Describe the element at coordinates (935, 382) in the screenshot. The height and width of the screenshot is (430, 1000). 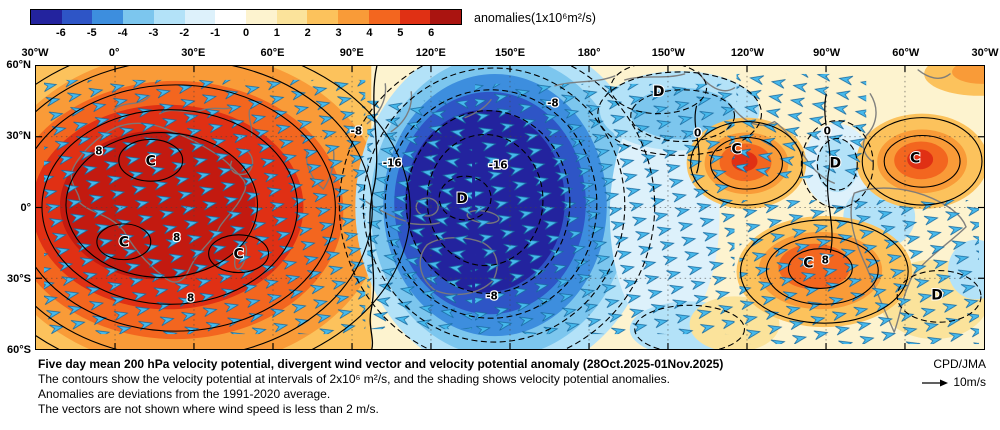
I see `vector-scale-arrow` at that location.